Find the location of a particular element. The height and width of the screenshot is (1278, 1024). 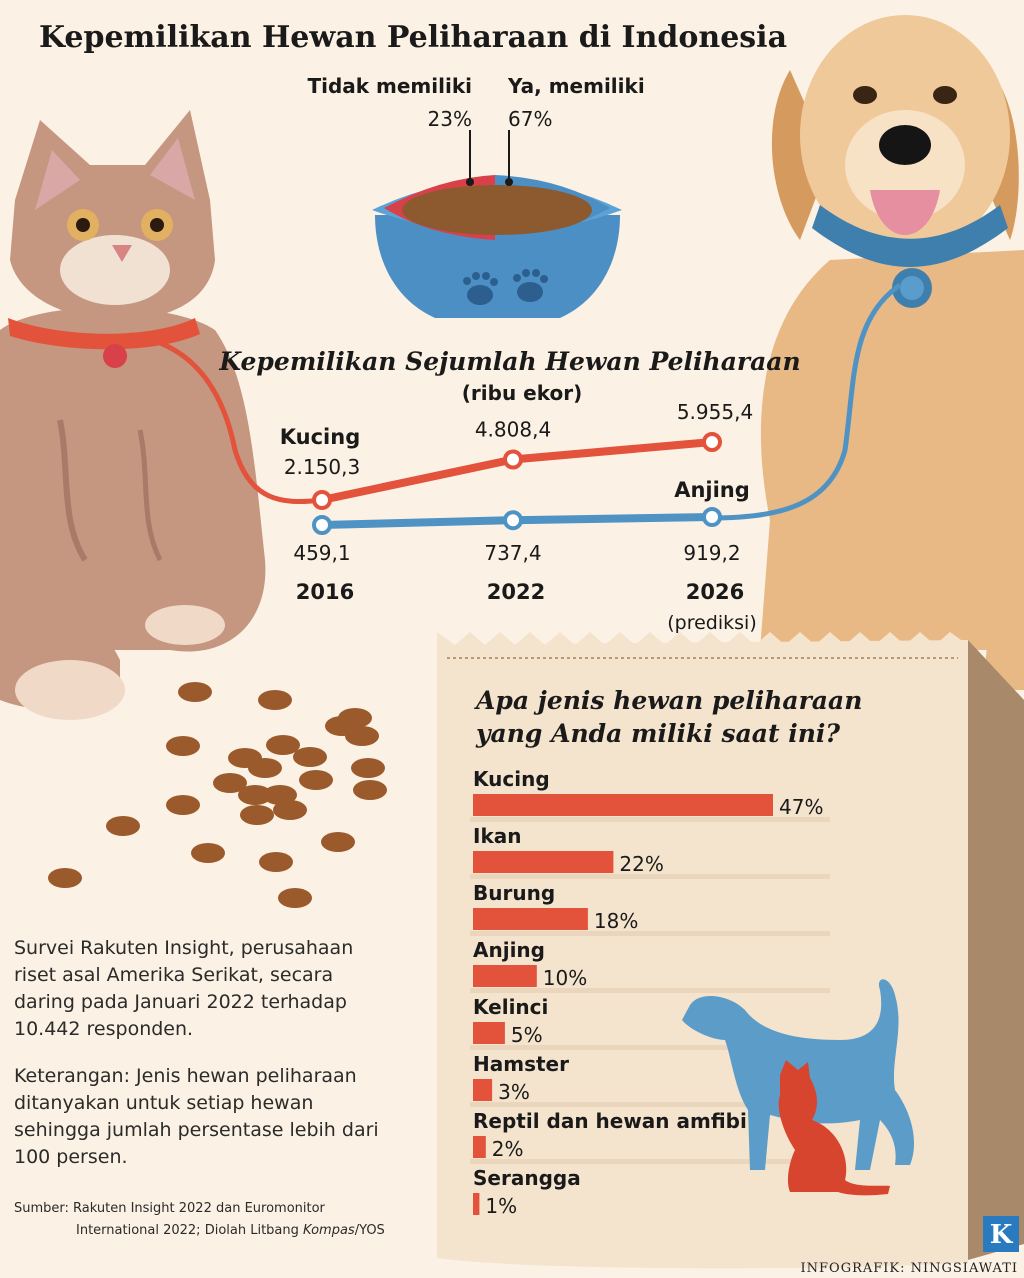

bar-category-label: Serangga is located at coordinates (527, 1178).